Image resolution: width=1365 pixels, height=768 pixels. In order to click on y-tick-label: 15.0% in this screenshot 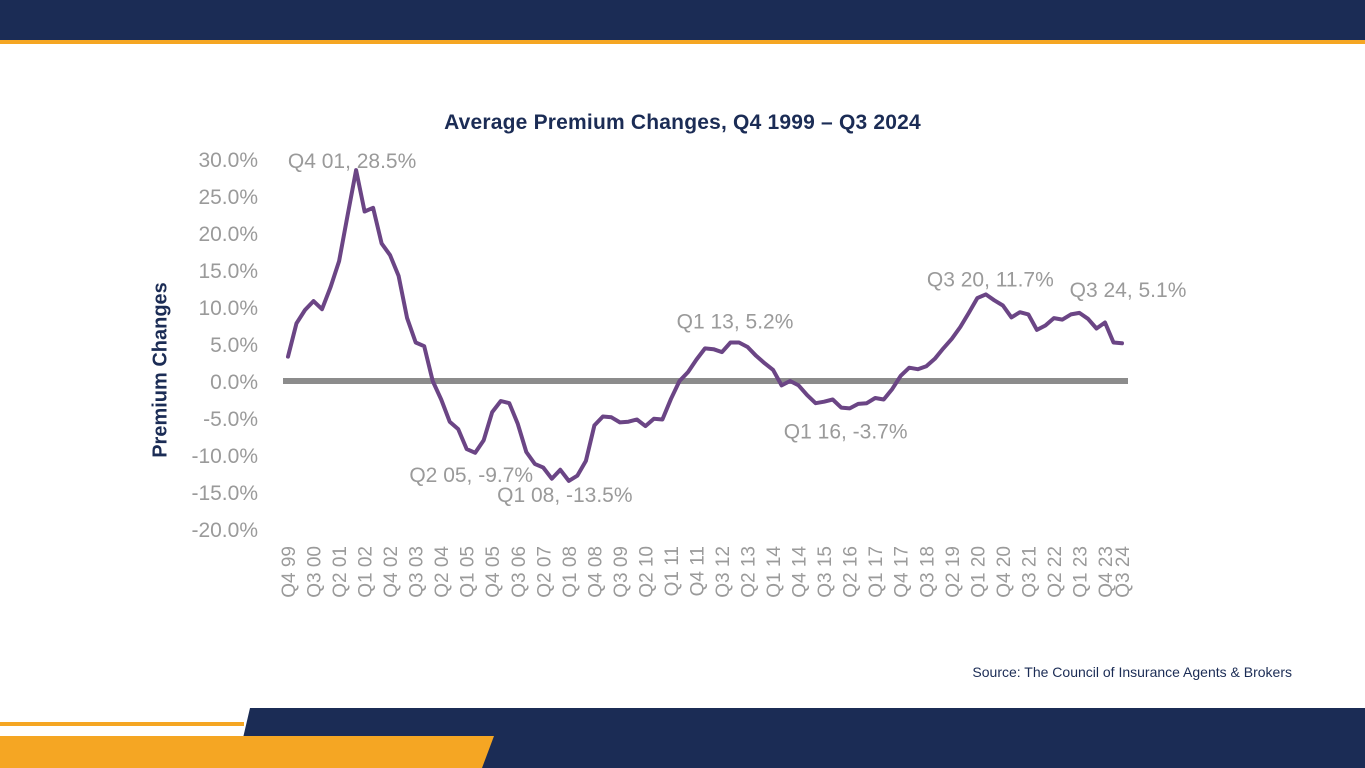, I will do `click(228, 271)`.